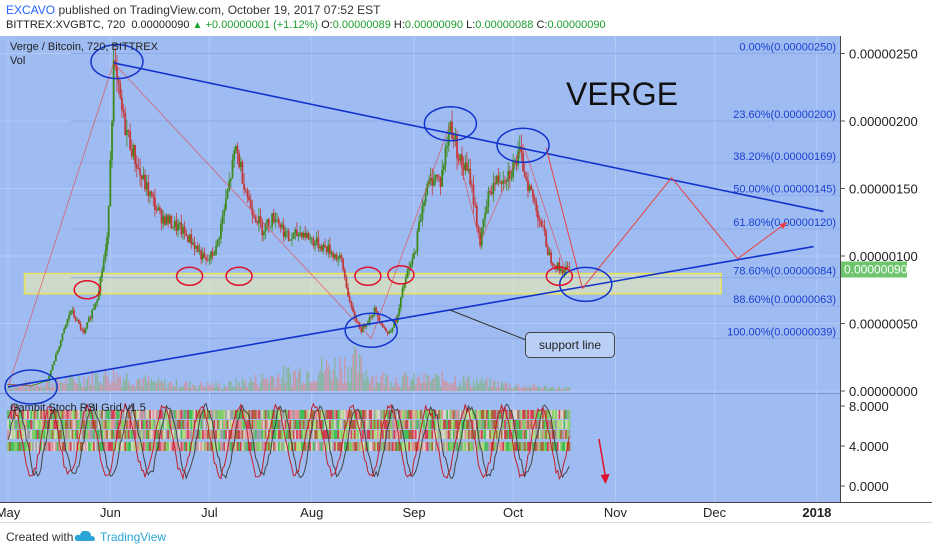  What do you see at coordinates (84, 47) in the screenshot?
I see `series-legend: Verge / Bitcoin, 720, BITTREX` at bounding box center [84, 47].